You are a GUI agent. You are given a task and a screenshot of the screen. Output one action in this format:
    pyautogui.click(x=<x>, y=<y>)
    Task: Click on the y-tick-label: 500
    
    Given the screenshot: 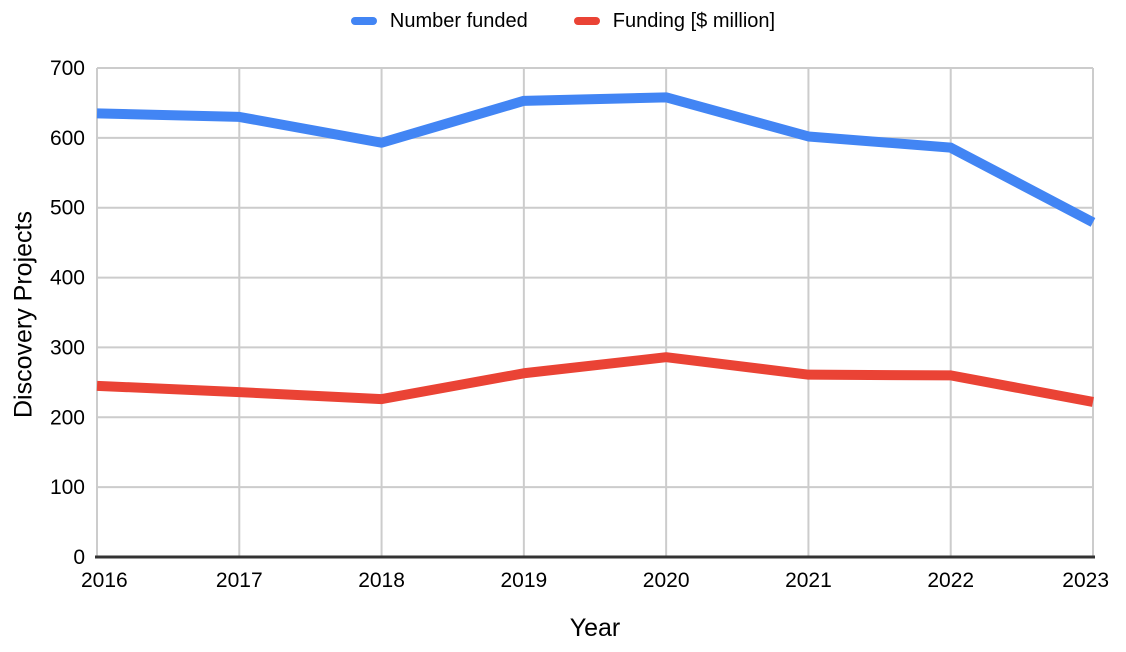 What is the action you would take?
    pyautogui.click(x=67, y=208)
    